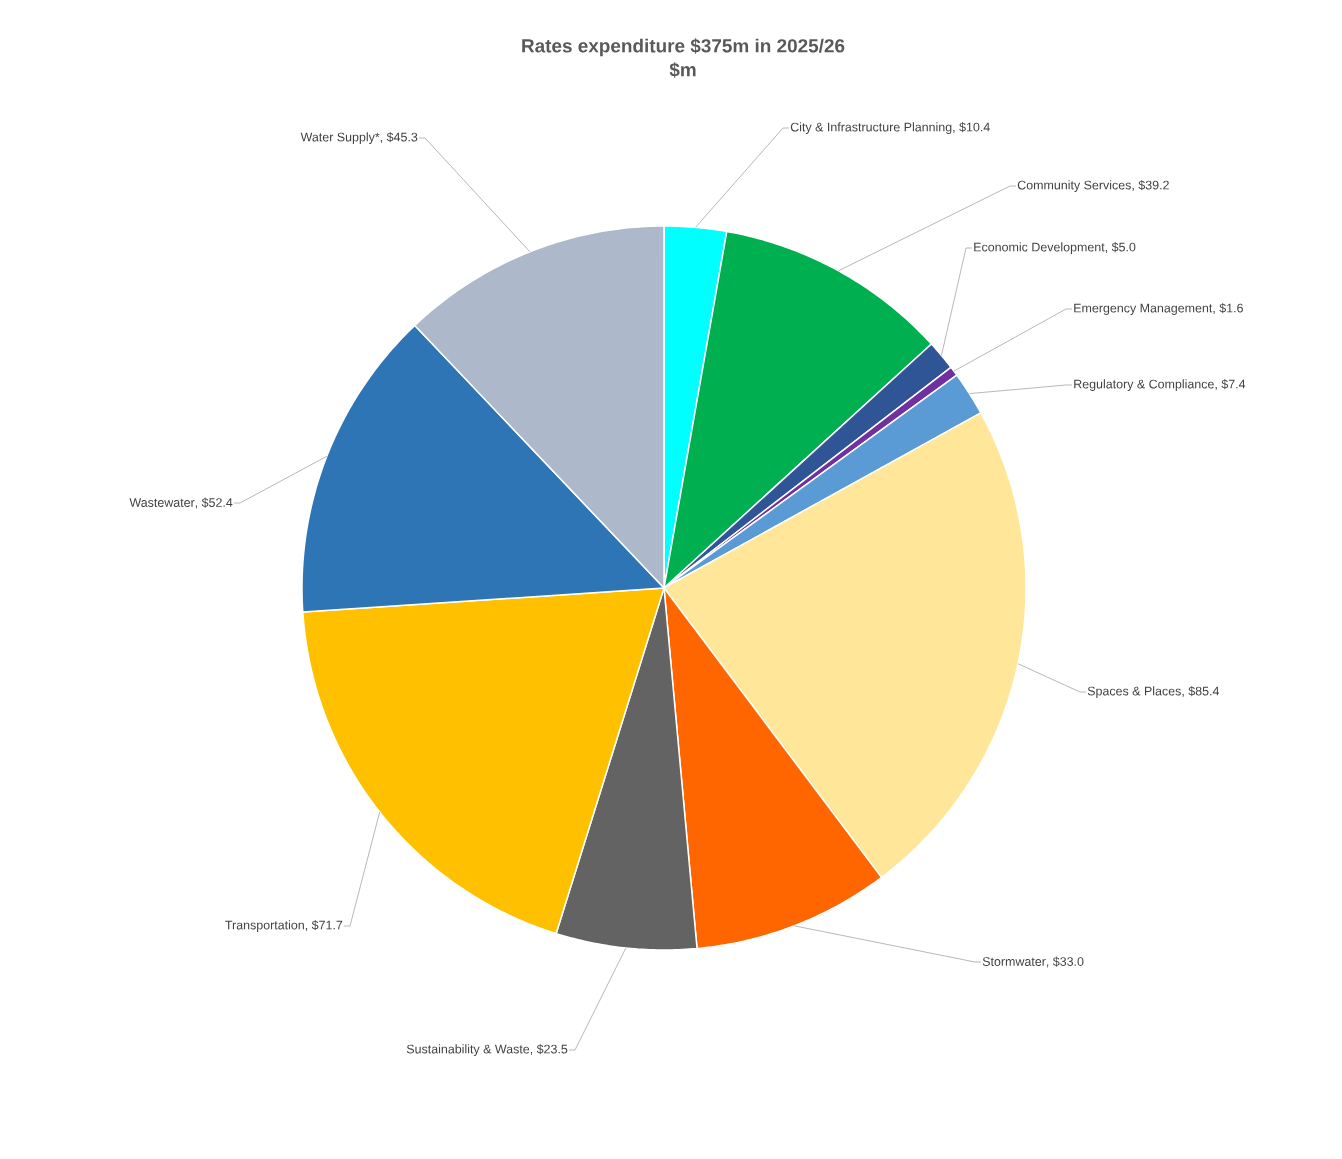 The width and height of the screenshot is (1342, 1159). What do you see at coordinates (1144, 385) in the screenshot?
I see `slice-label: Regulatory & Compliance` at bounding box center [1144, 385].